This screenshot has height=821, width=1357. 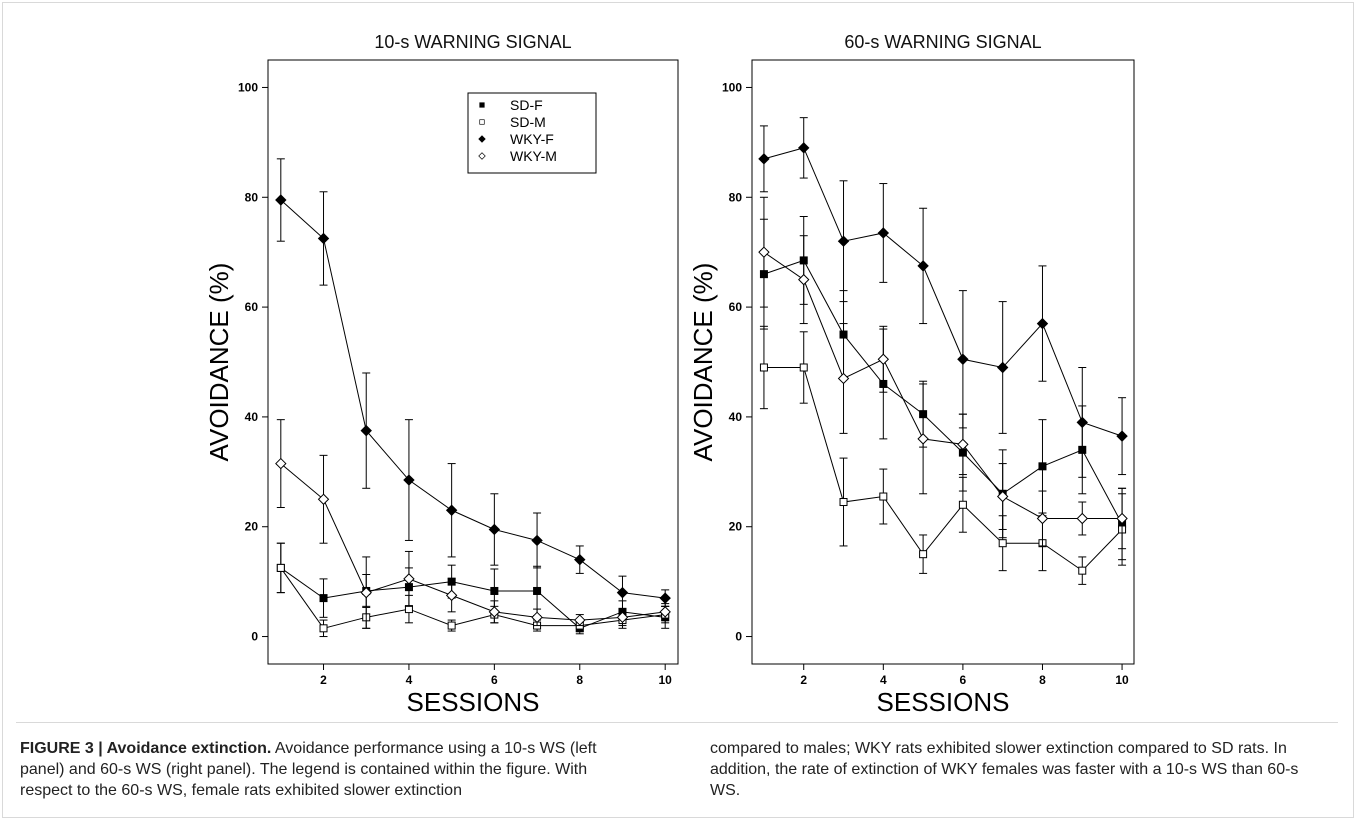 I want to click on legend-label: WKY-M, so click(x=533, y=156).